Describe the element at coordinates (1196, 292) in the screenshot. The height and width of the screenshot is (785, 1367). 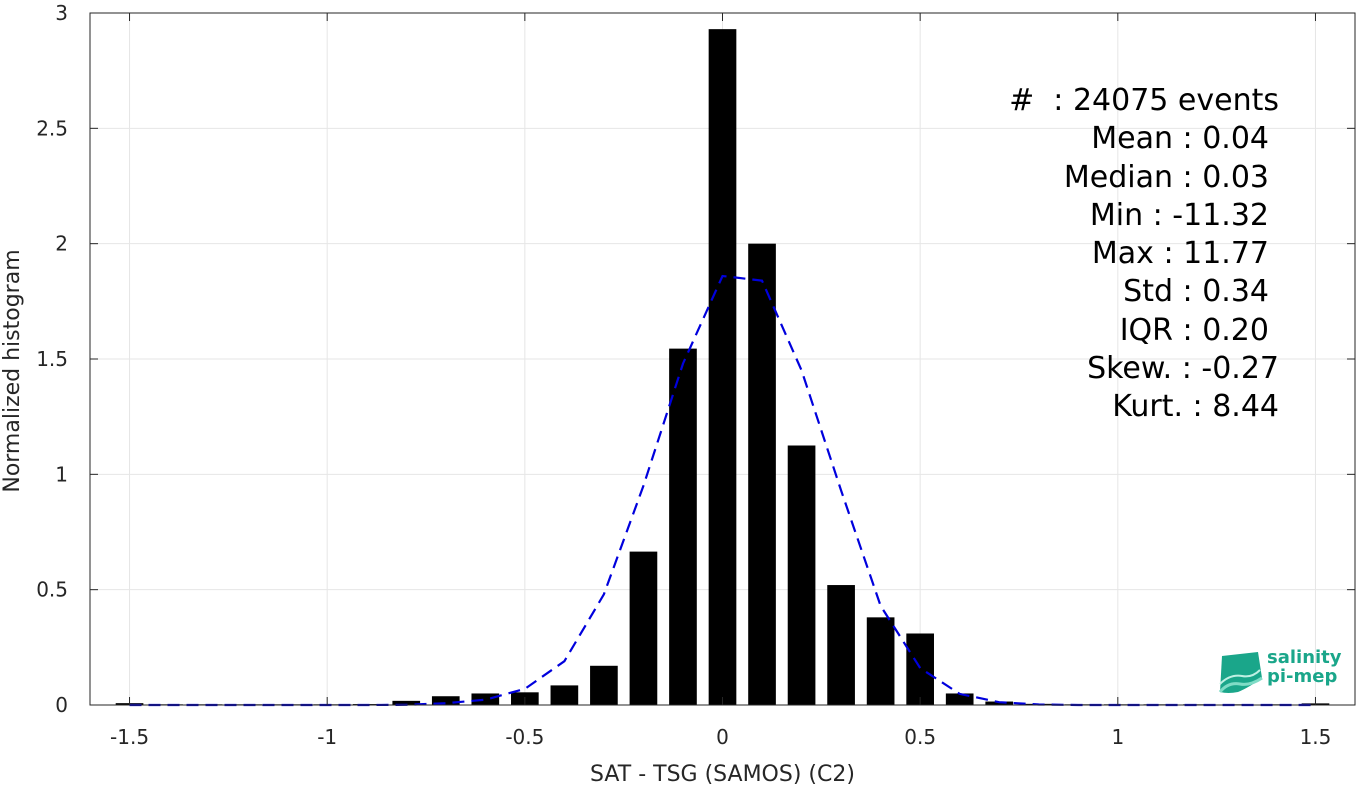
I see `stat-std: Std : 0.34` at that location.